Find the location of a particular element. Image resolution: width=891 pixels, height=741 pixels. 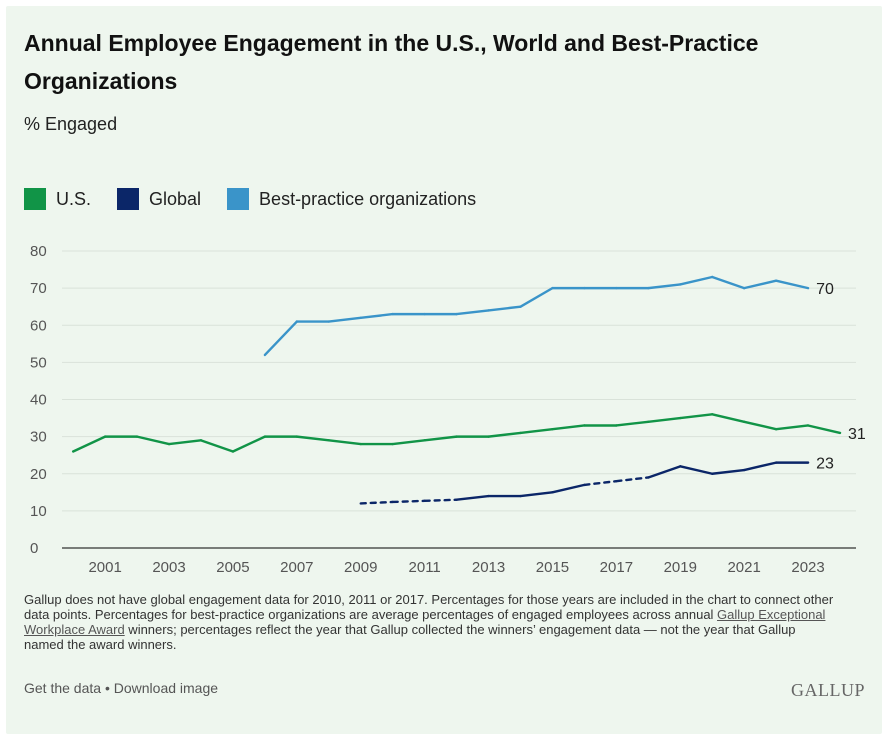

legend-item-best-practice: Best-practice organizations is located at coordinates (351, 199).